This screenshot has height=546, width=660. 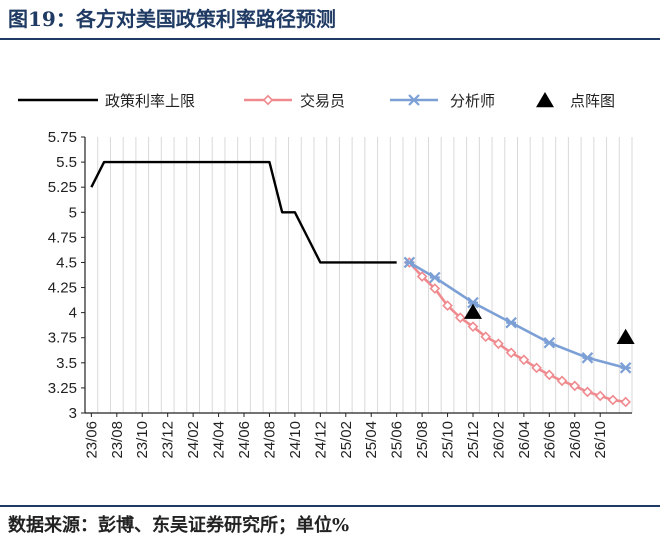 What do you see at coordinates (142, 440) in the screenshot?
I see `x-tick-label: 23/10` at bounding box center [142, 440].